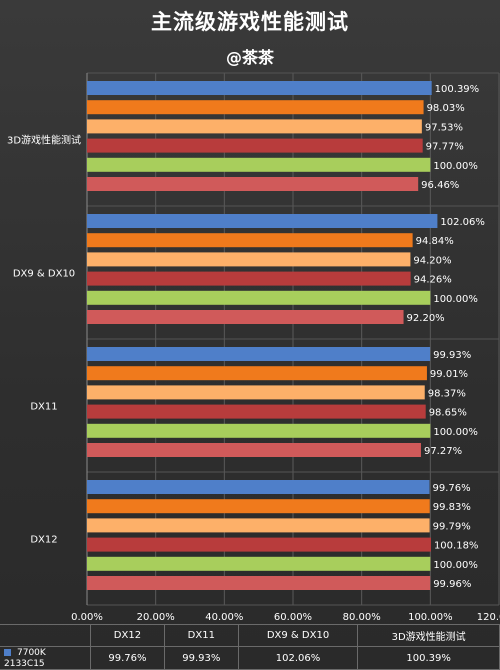 The width and height of the screenshot is (500, 670). What do you see at coordinates (298, 658) in the screenshot?
I see `table-cell-dx9-dx10: 102.06%` at bounding box center [298, 658].